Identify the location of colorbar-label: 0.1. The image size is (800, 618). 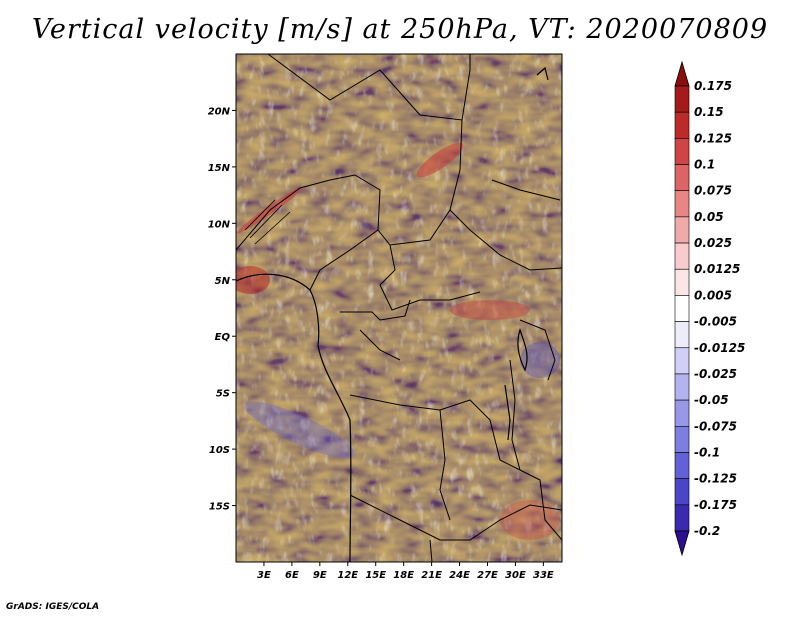
(704, 165).